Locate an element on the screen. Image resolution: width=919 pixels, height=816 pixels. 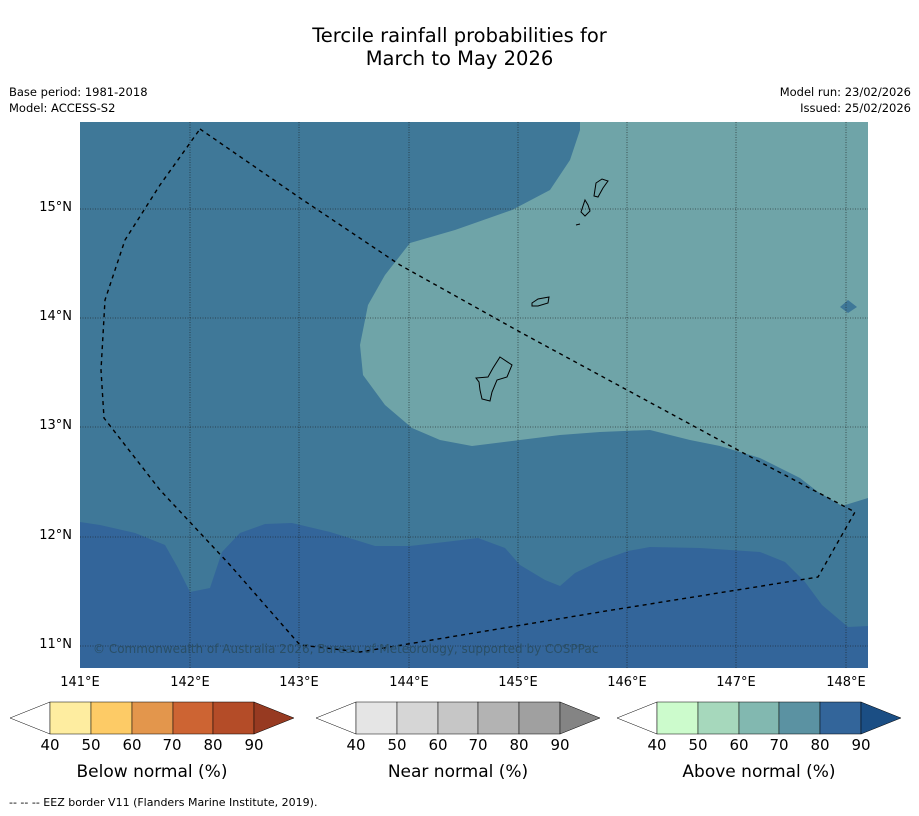
colorbar-above-over is located at coordinates (881, 718).